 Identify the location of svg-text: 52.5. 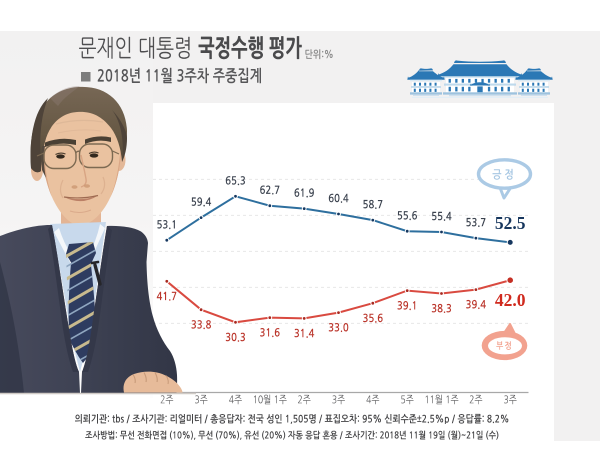
(510, 223).